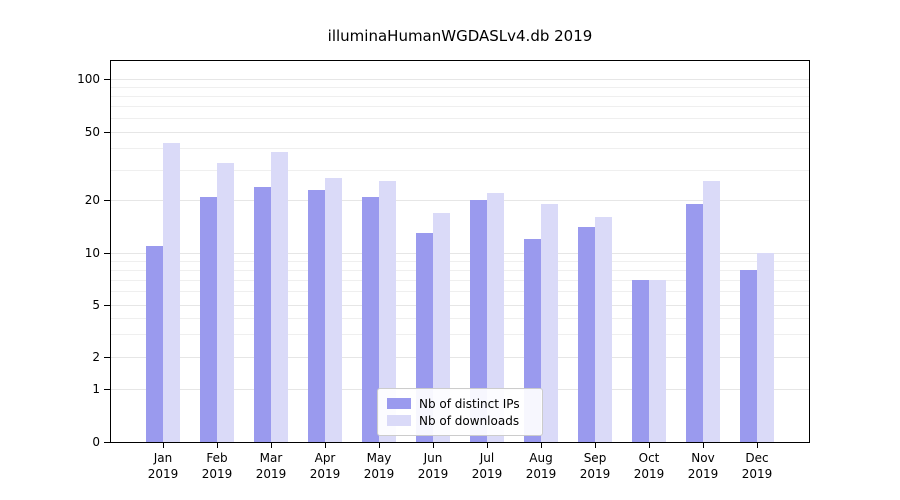 This screenshot has width=900, height=500. Describe the element at coordinates (487, 458) in the screenshot. I see `x-label-month: Jul` at that location.